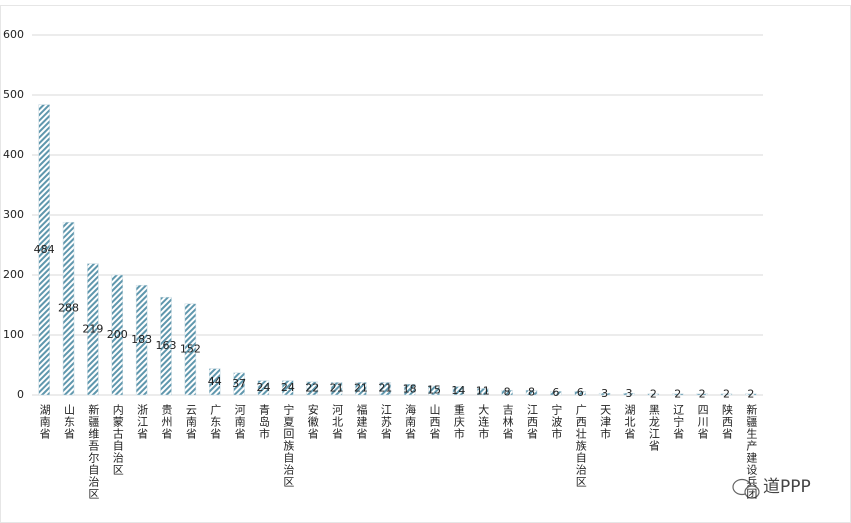 This screenshot has width=851, height=523. What do you see at coordinates (361, 421) in the screenshot?
I see `x-tick-label: 福建省` at bounding box center [361, 421].